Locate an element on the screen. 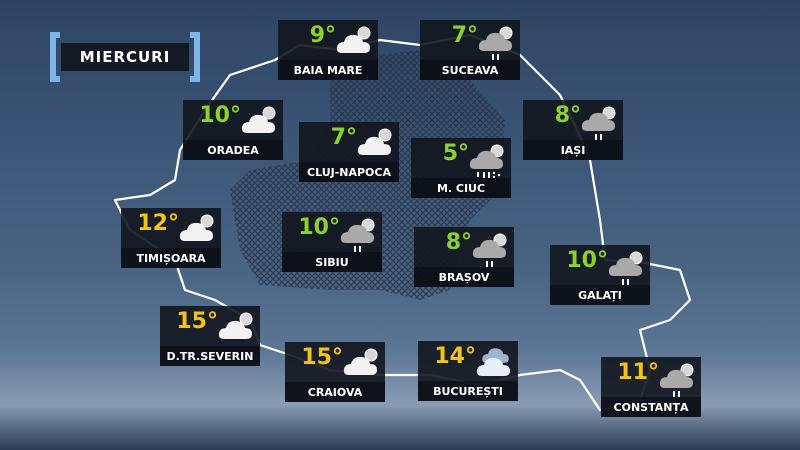 Image resolution: width=800 pixels, height=450 pixels. city-name: D.TR.SEVERIN is located at coordinates (210, 356).